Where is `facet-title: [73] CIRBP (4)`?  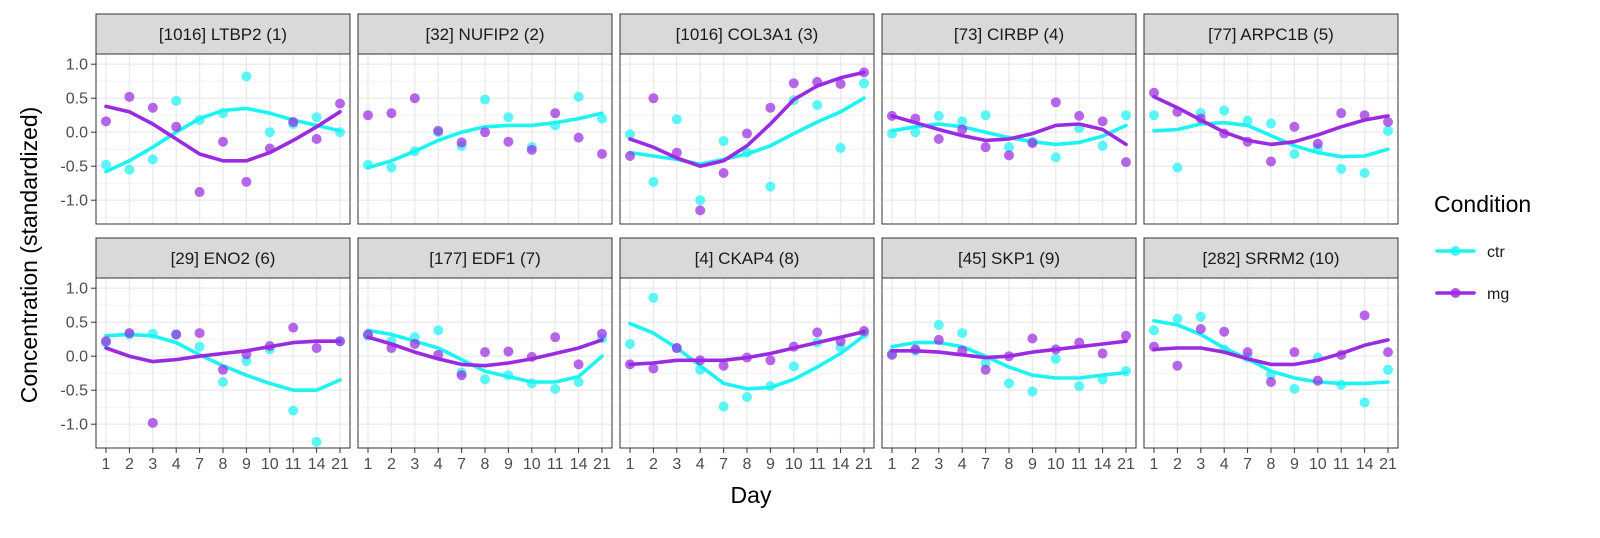 facet-title: [73] CIRBP (4) is located at coordinates (1009, 34).